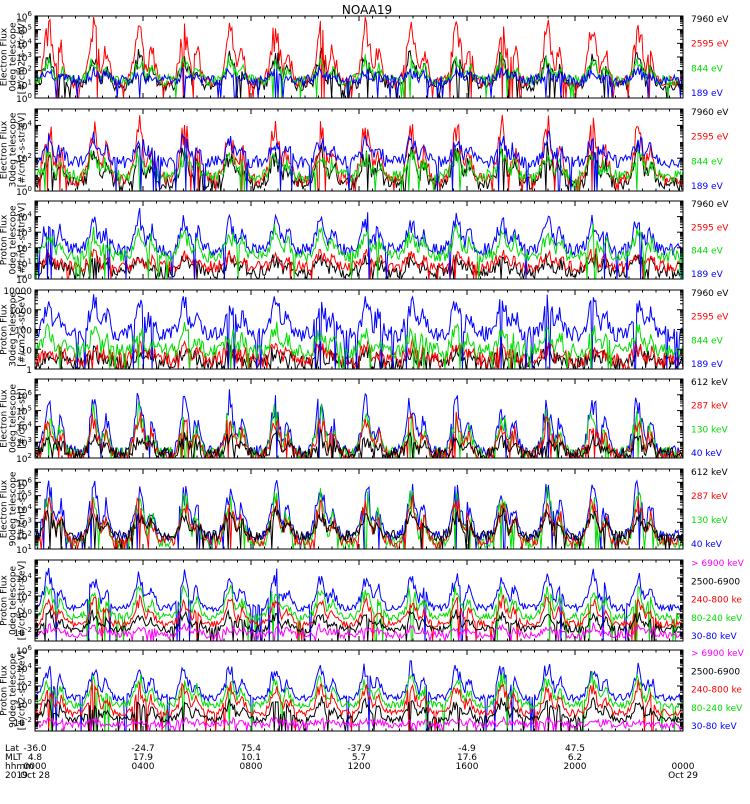 This screenshot has height=804, width=750. What do you see at coordinates (251, 749) in the screenshot?
I see `x-tick-label-lat: 75.4` at bounding box center [251, 749].